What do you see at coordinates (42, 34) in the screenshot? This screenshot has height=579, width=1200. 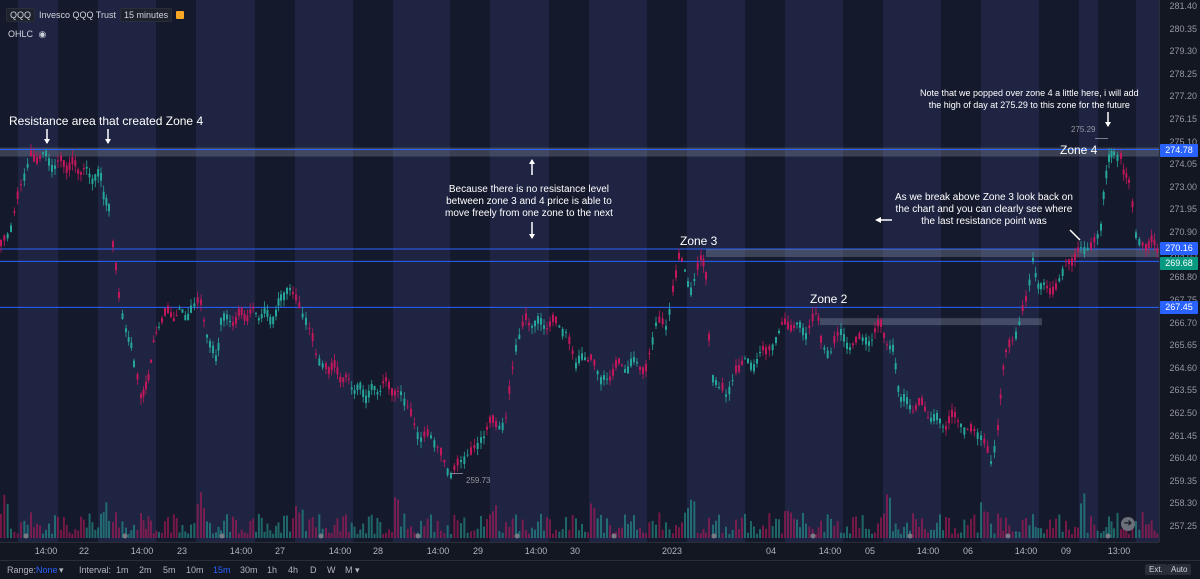 I see `eye-off-icon: ◉` at bounding box center [42, 34].